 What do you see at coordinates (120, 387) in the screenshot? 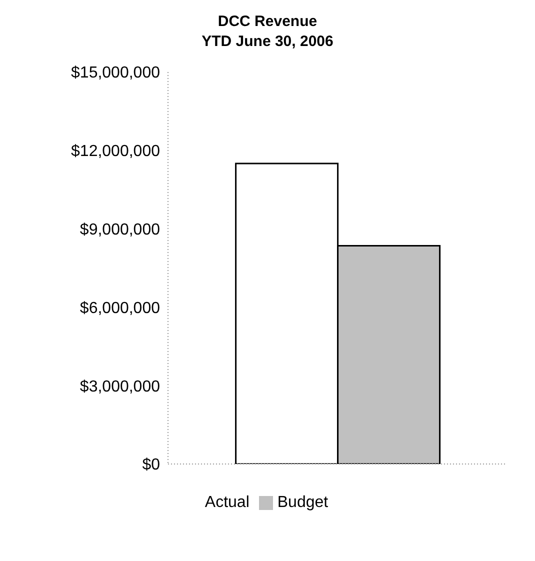
I see `y-tick-label: $3,000,000` at bounding box center [120, 387].